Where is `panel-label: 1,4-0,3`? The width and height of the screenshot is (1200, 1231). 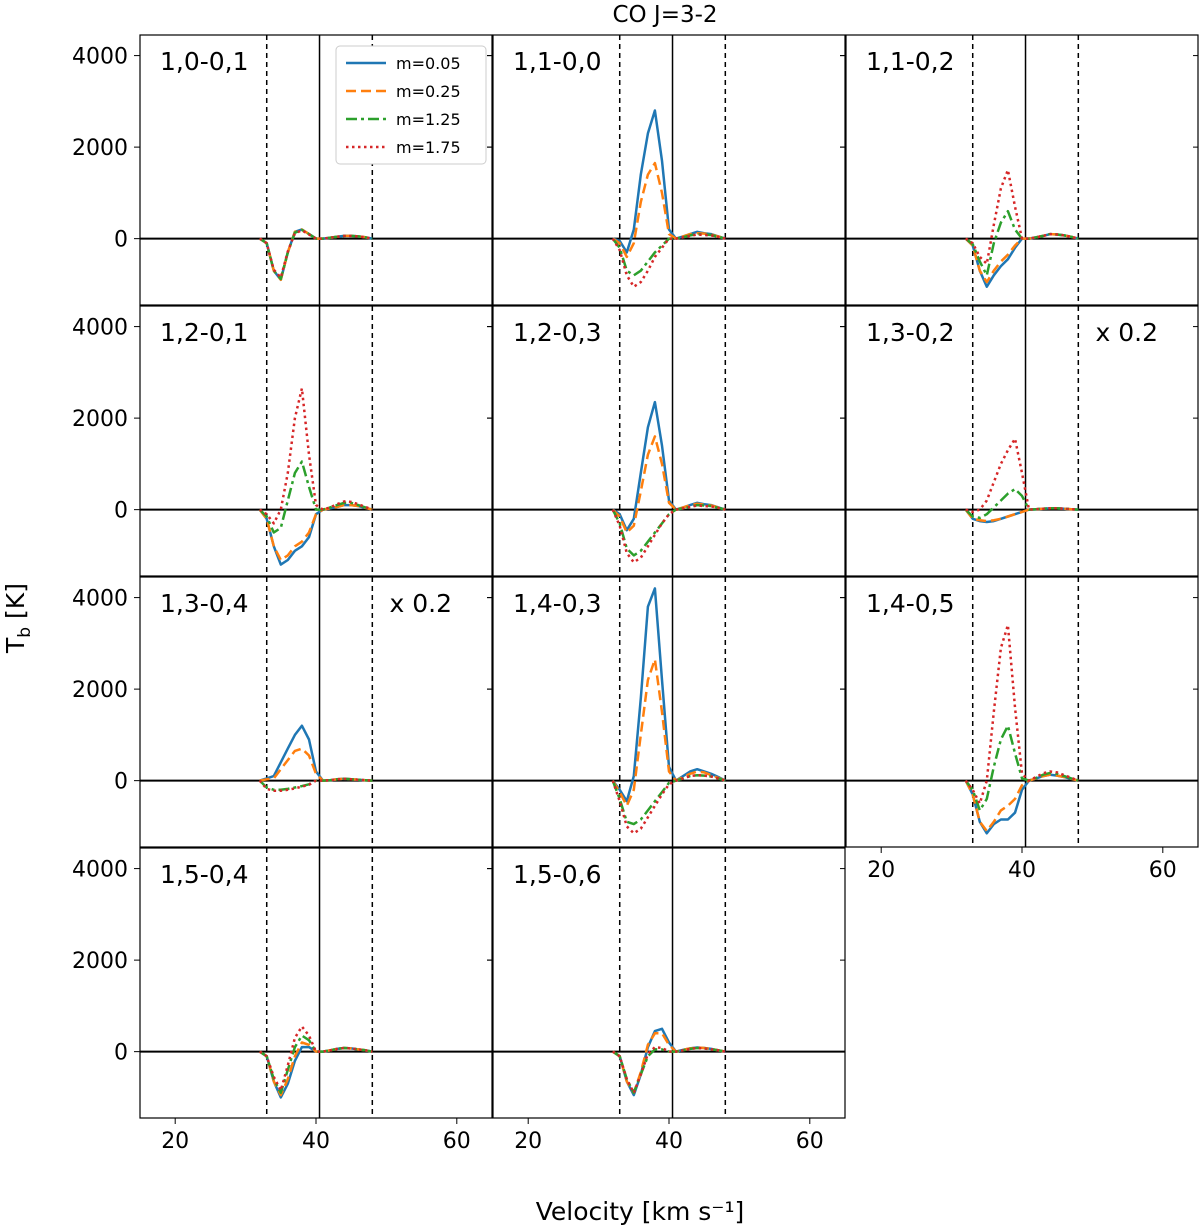 panel-label: 1,4-0,3 is located at coordinates (557, 603).